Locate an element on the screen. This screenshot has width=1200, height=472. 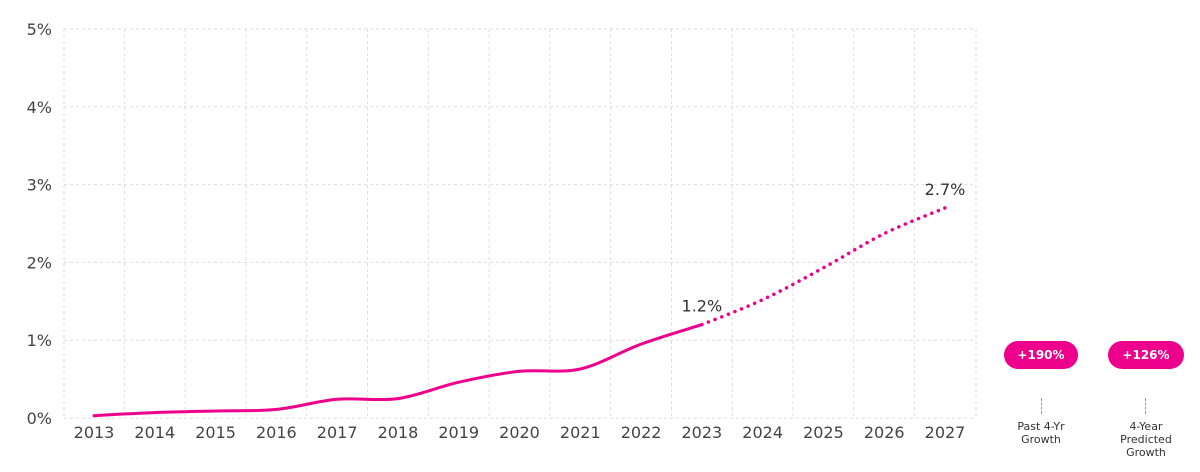
x-tick-label: 2014 is located at coordinates (154, 432).